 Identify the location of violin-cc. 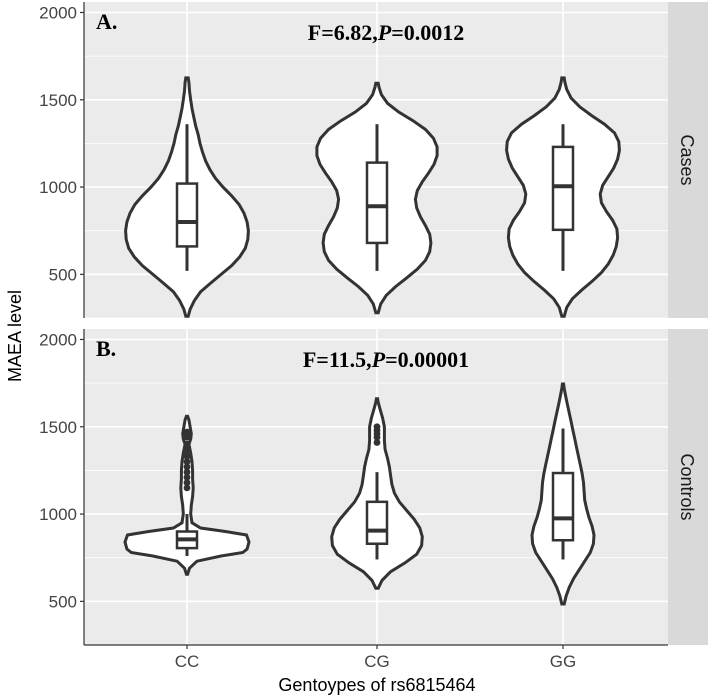
(187, 495).